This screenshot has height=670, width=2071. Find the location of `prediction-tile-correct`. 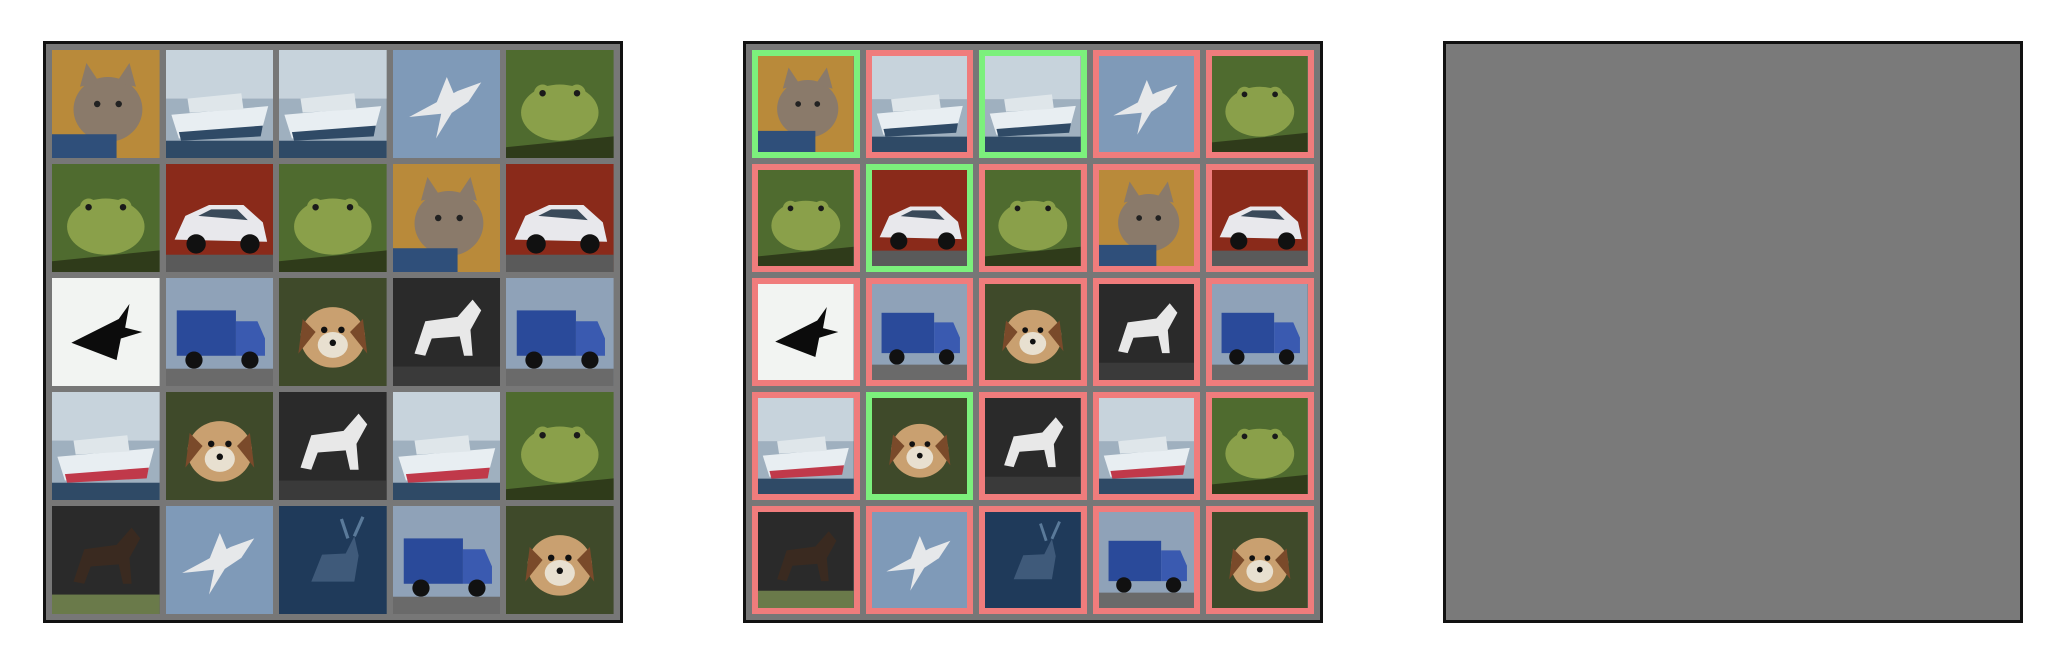

prediction-tile-correct is located at coordinates (919, 446).